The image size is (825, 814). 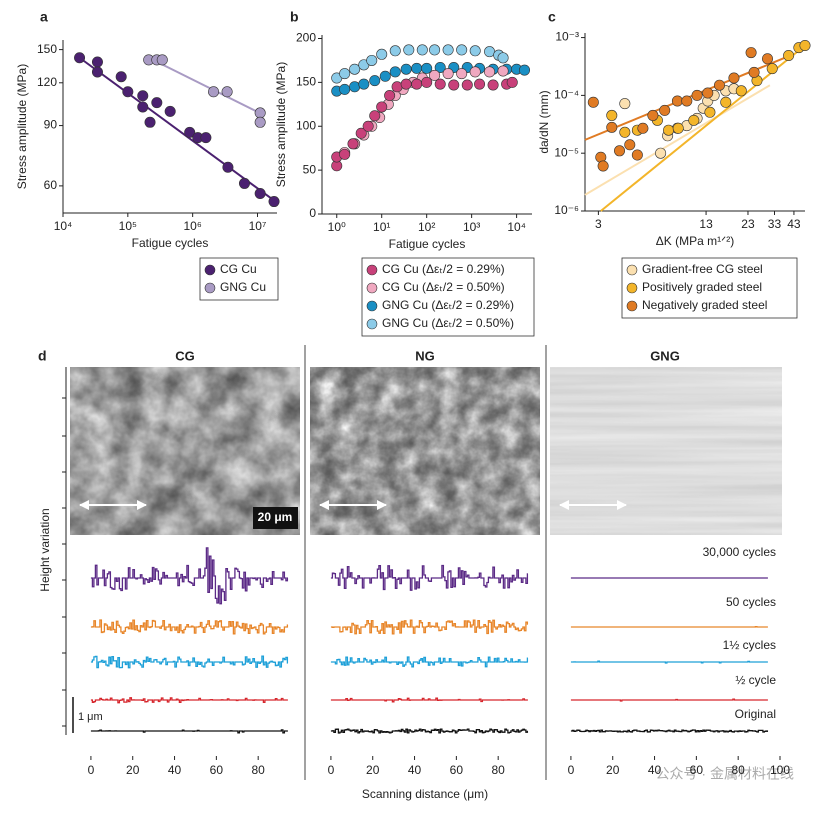 What do you see at coordinates (306, 38) in the screenshot?
I see `y-tick-label: 200` at bounding box center [306, 38].